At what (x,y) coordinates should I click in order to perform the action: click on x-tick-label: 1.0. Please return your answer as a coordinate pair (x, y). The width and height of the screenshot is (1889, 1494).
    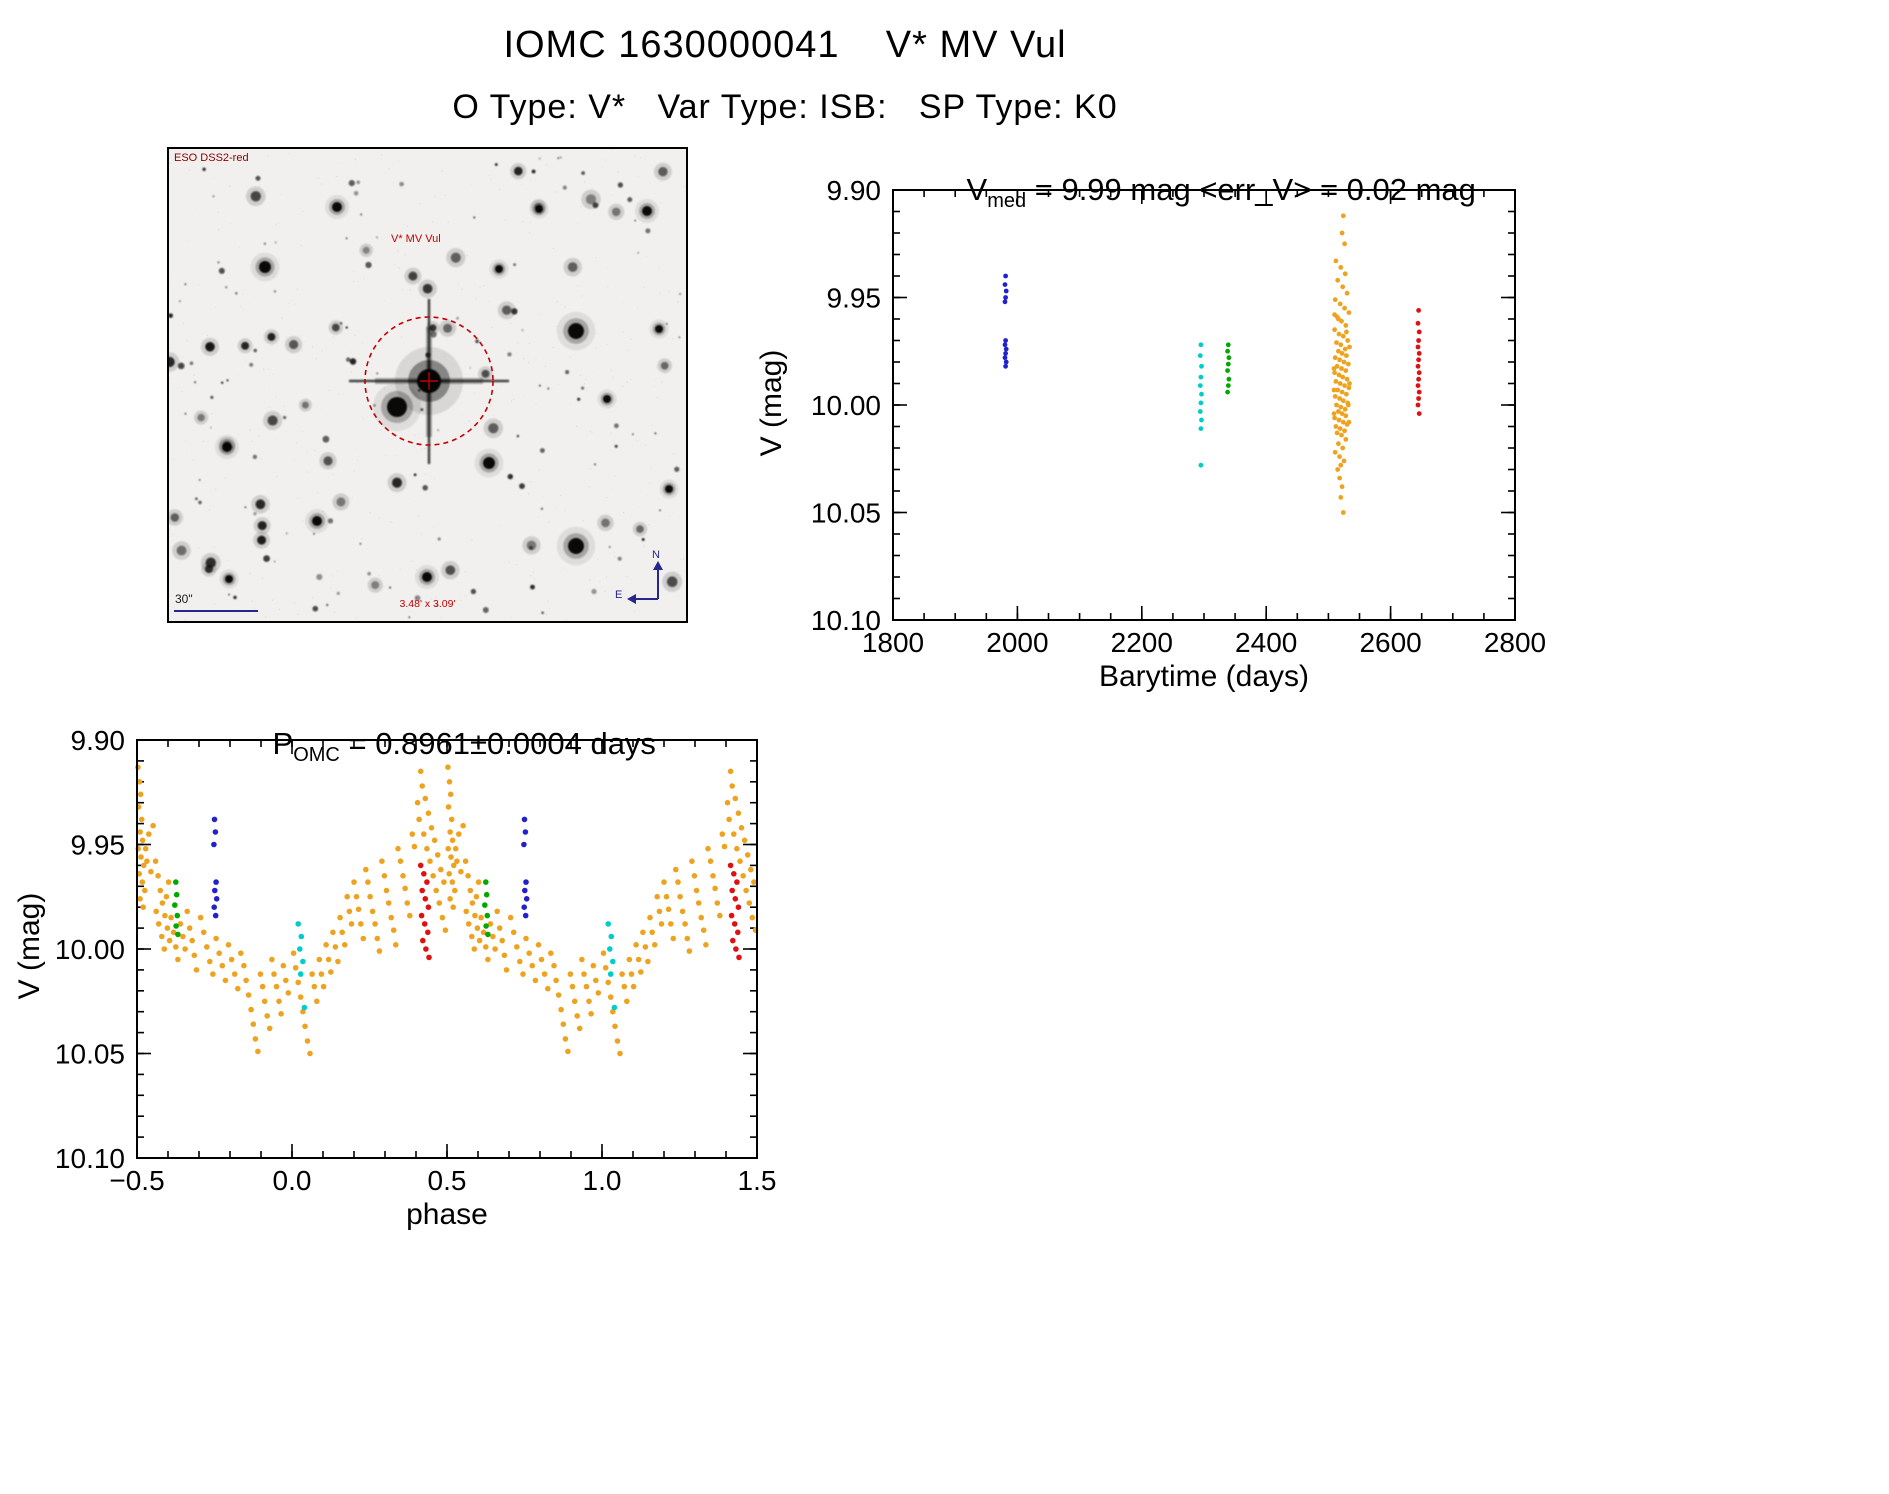
    Looking at the image, I should click on (602, 1180).